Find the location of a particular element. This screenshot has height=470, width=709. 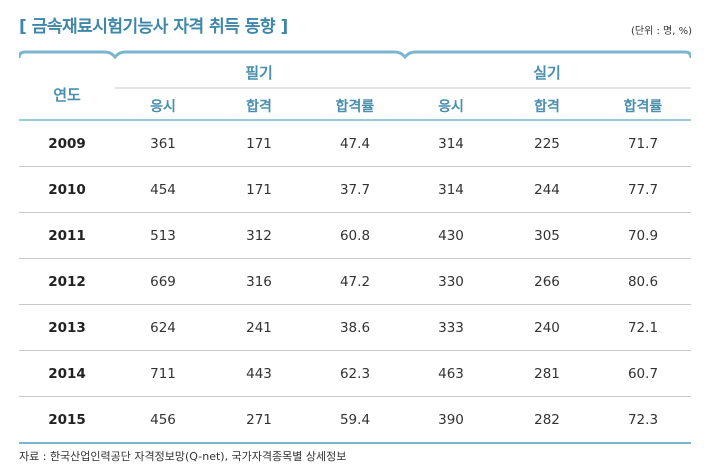

table-cell: 513 is located at coordinates (163, 235).